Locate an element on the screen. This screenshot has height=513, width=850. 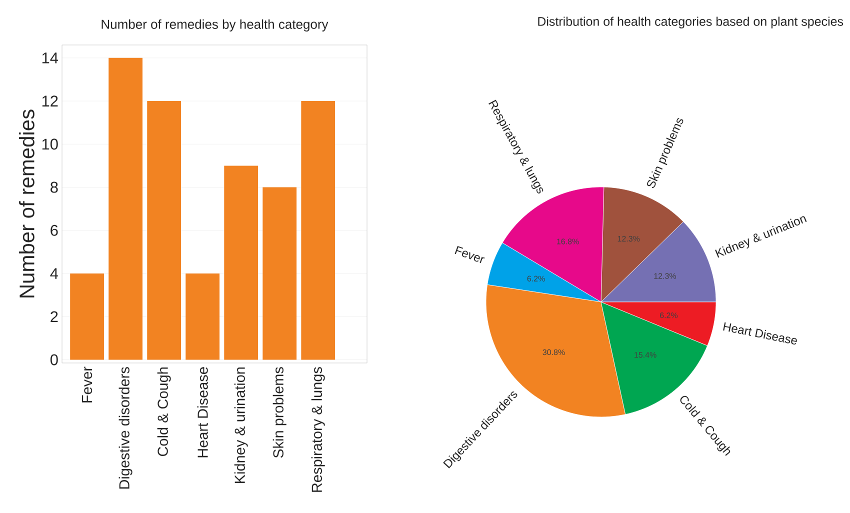
chart-title: Number of remedies by health category is located at coordinates (215, 25).